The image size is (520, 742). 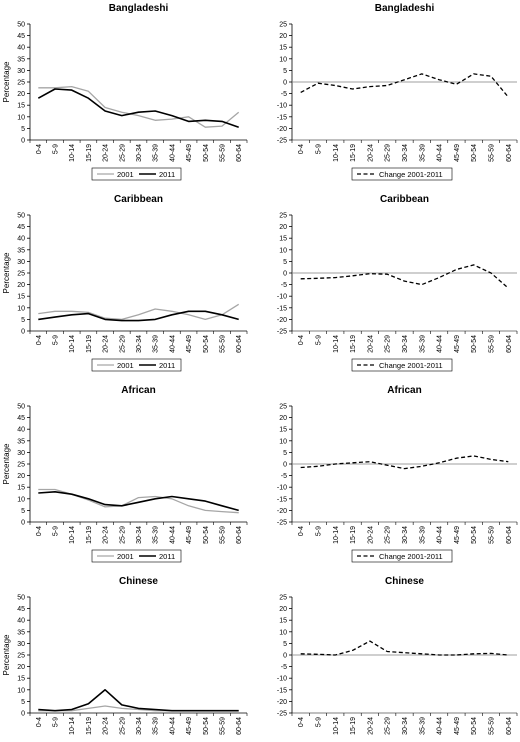 What do you see at coordinates (411, 556) in the screenshot?
I see `legend-change-label: Change 2001-2011` at bounding box center [411, 556].